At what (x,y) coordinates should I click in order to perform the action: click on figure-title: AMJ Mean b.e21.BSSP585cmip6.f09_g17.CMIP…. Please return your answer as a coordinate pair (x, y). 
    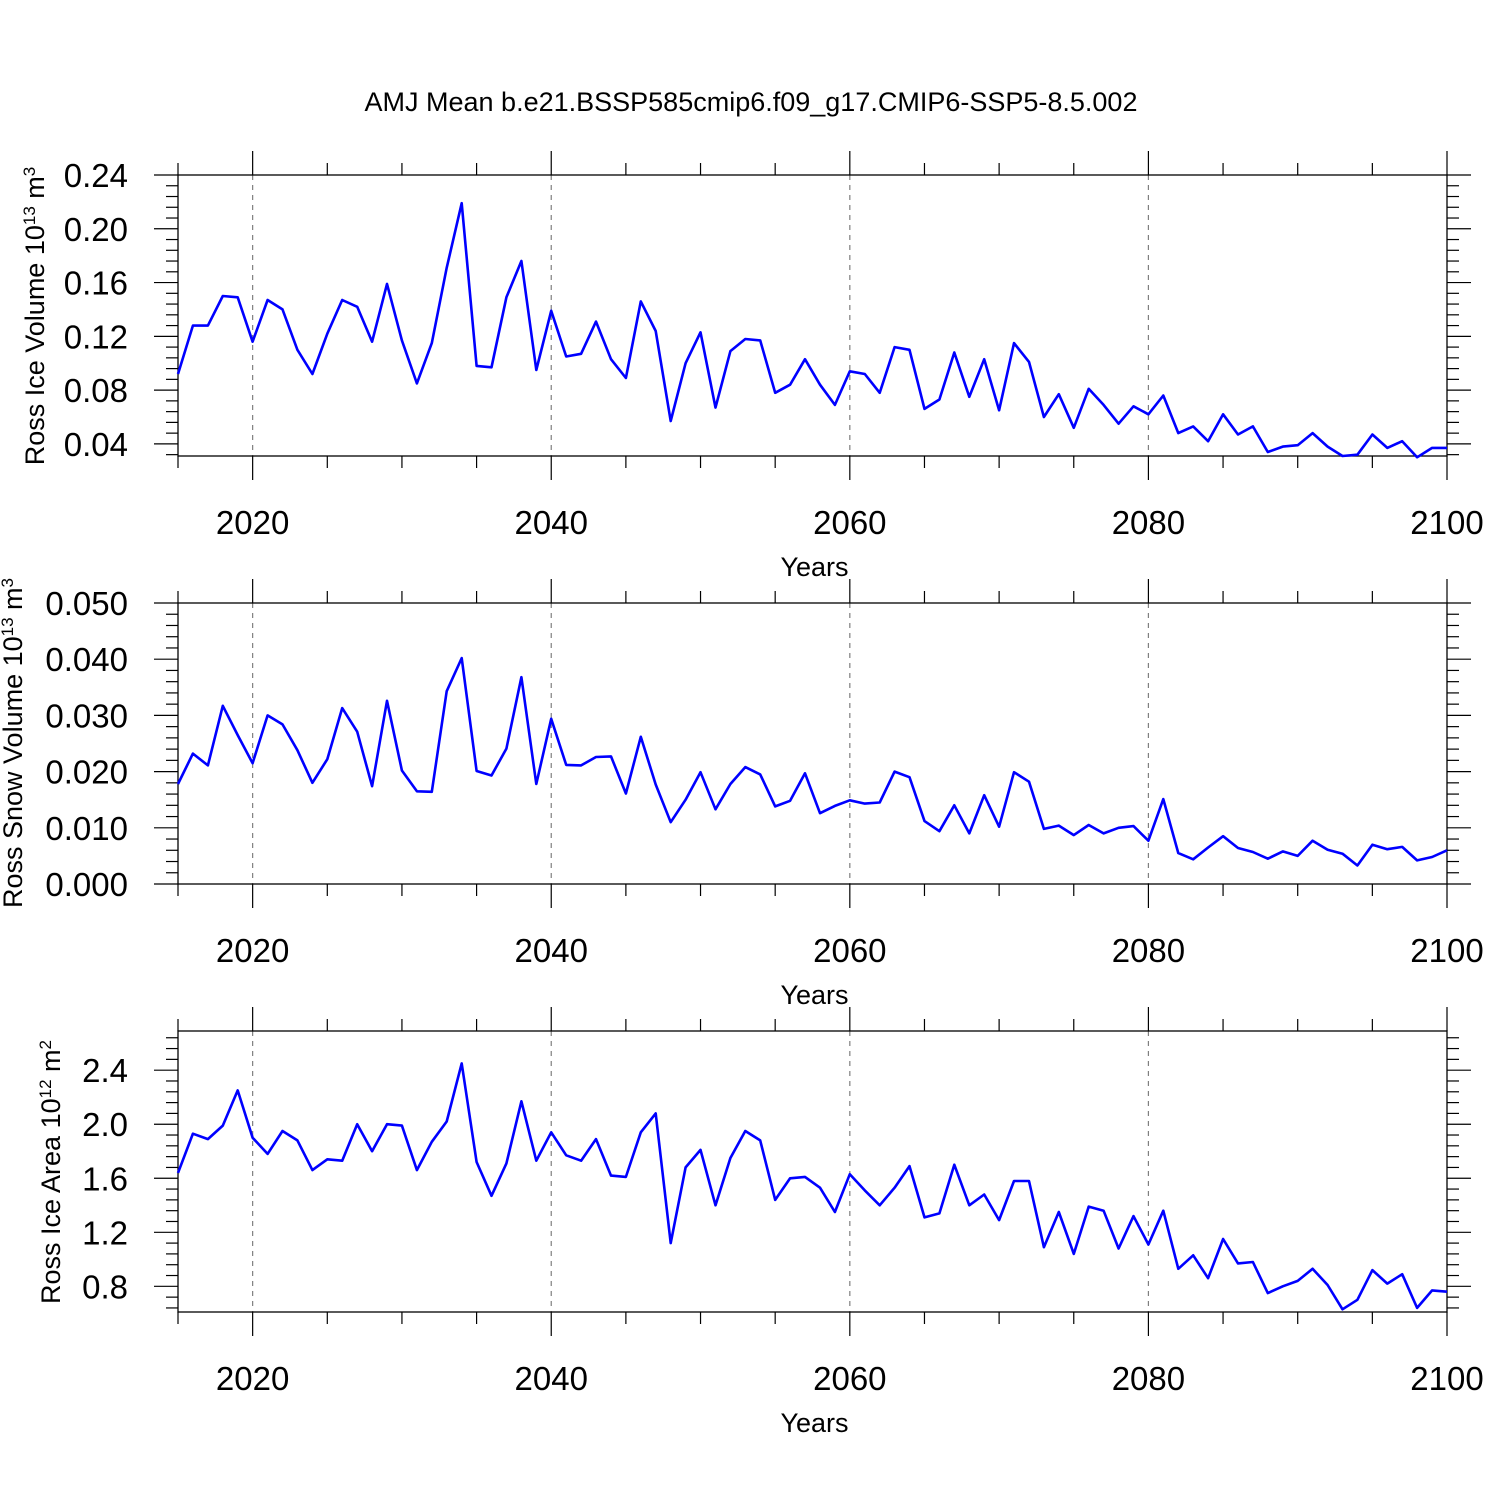
    Looking at the image, I should click on (751, 102).